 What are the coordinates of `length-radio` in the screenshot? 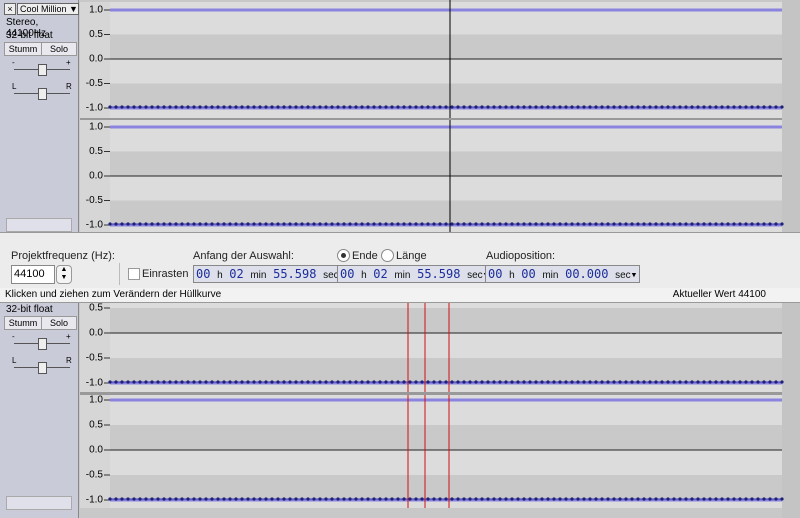 It's located at (387, 255).